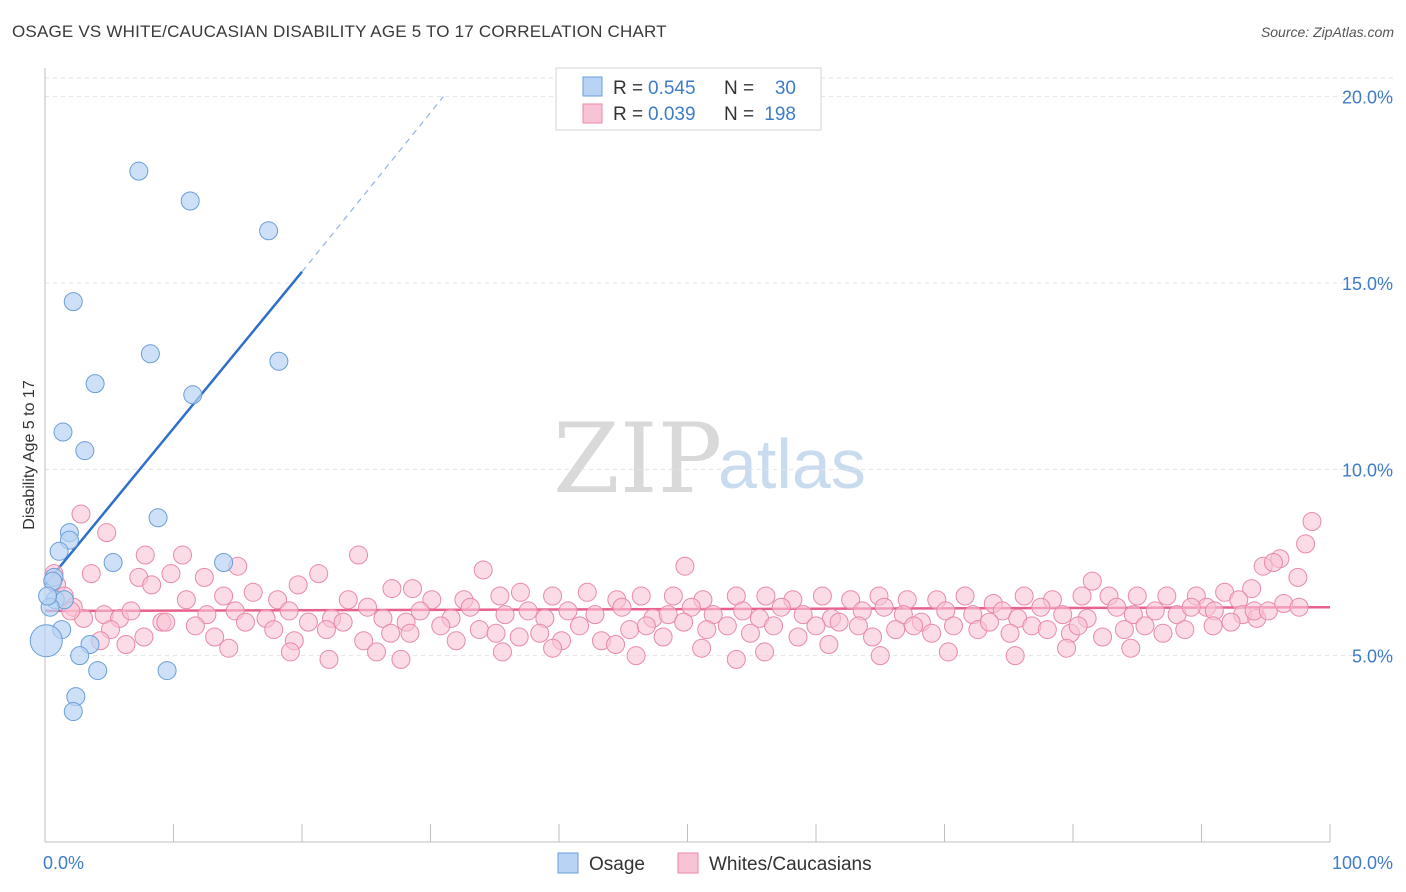 The width and height of the screenshot is (1406, 892). I want to click on source-label: Source: ZipAtlas.com, so click(1327, 32).